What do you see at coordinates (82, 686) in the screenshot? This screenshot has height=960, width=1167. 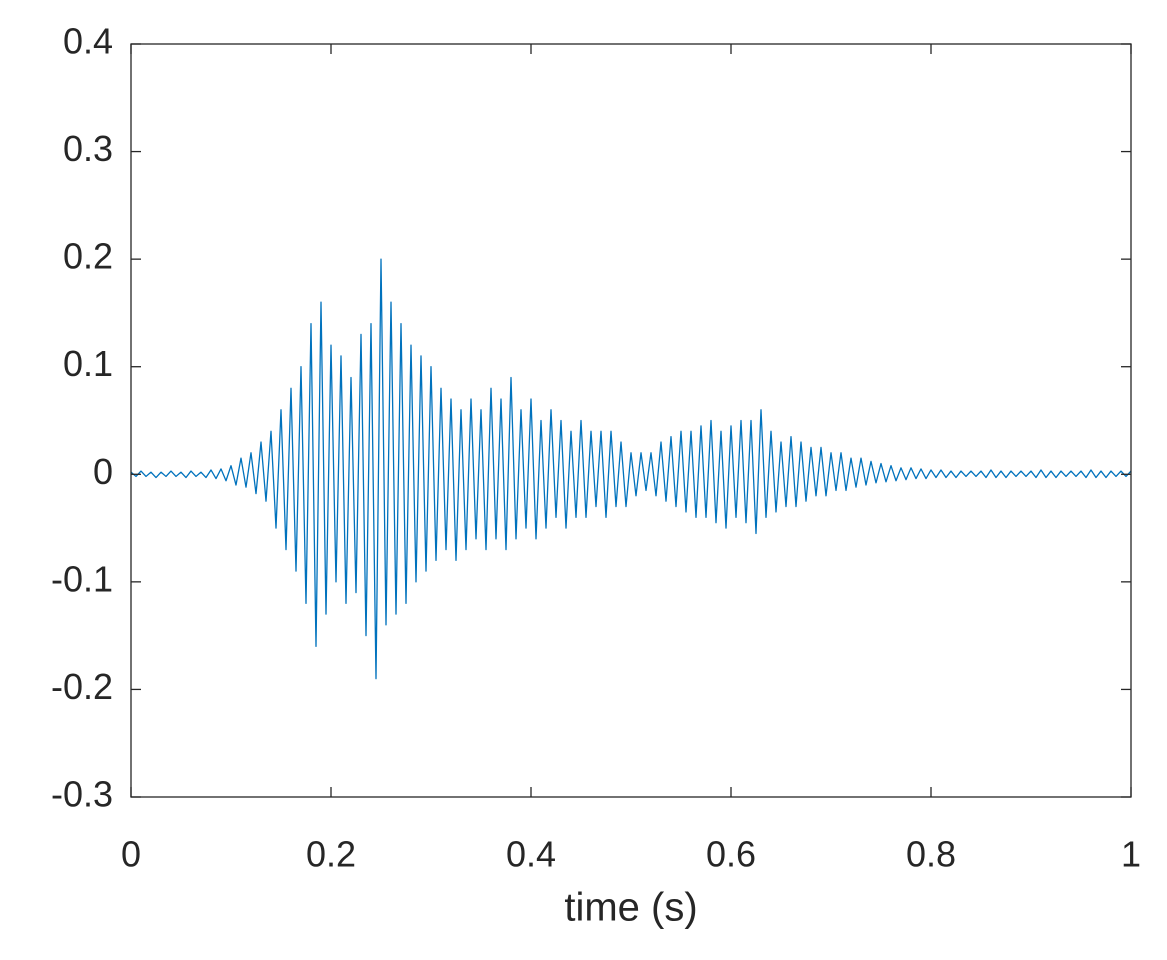 I see `y-tick-label: -0.2` at bounding box center [82, 686].